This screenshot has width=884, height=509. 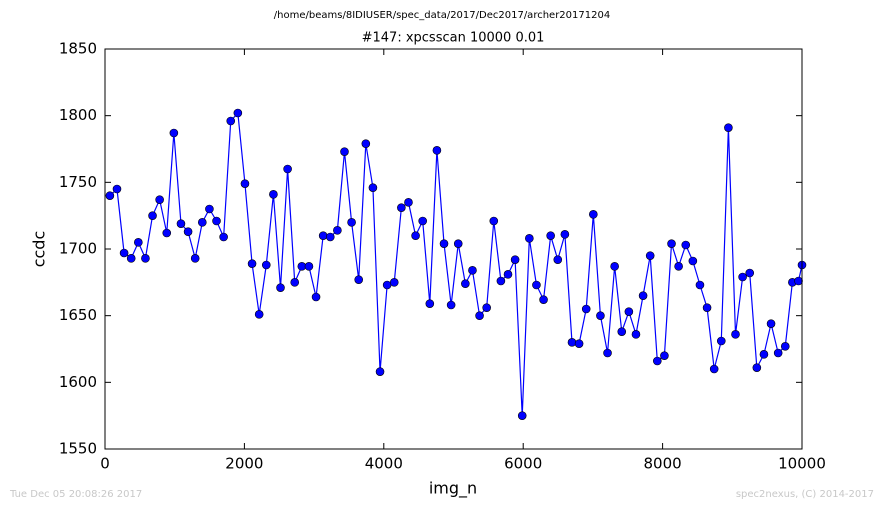 What do you see at coordinates (802, 464) in the screenshot?
I see `x-tick-label: 10000` at bounding box center [802, 464].